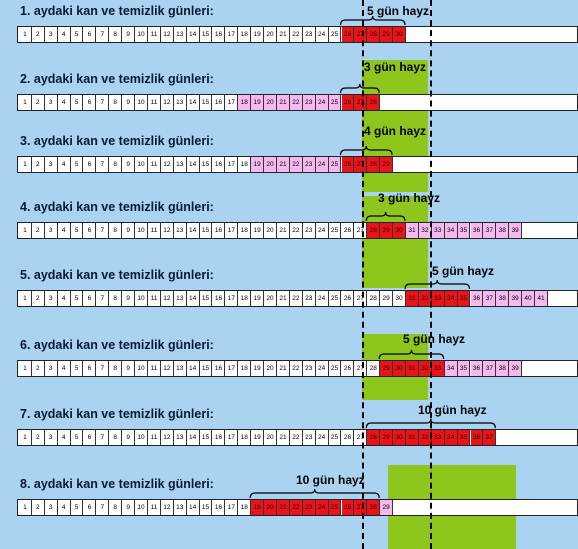 The width and height of the screenshot is (578, 549). Describe the element at coordinates (77, 164) in the screenshot. I see `day-cell: 5` at that location.